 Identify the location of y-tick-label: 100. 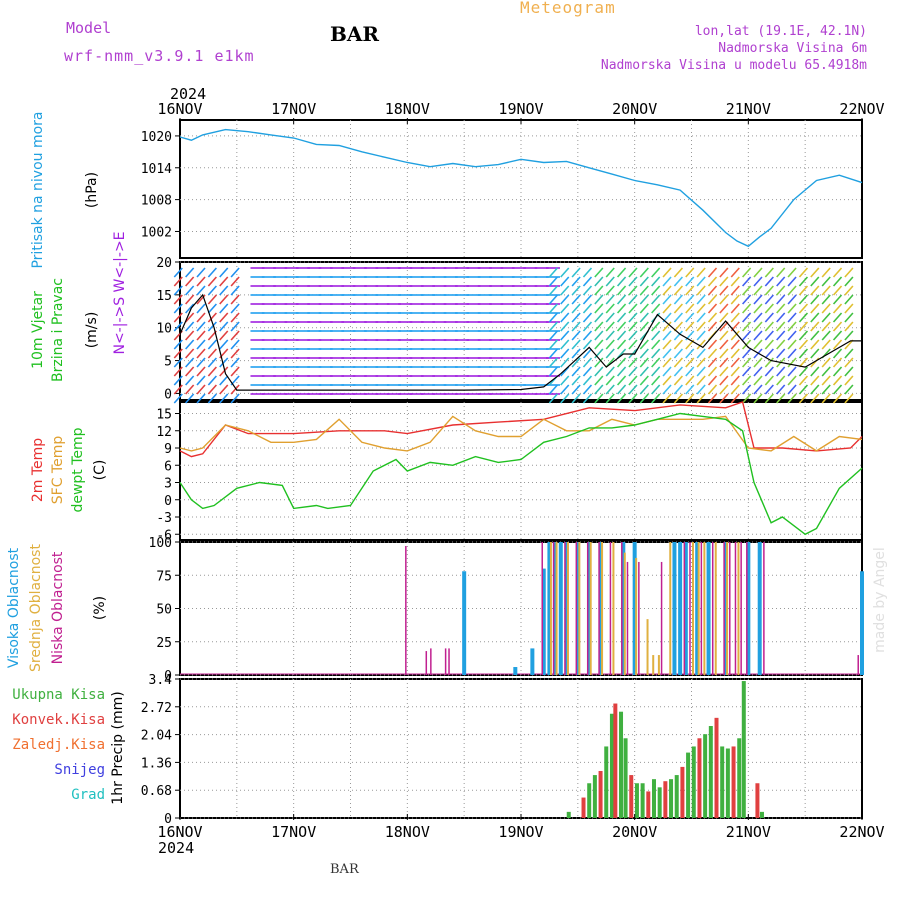
(160, 543).